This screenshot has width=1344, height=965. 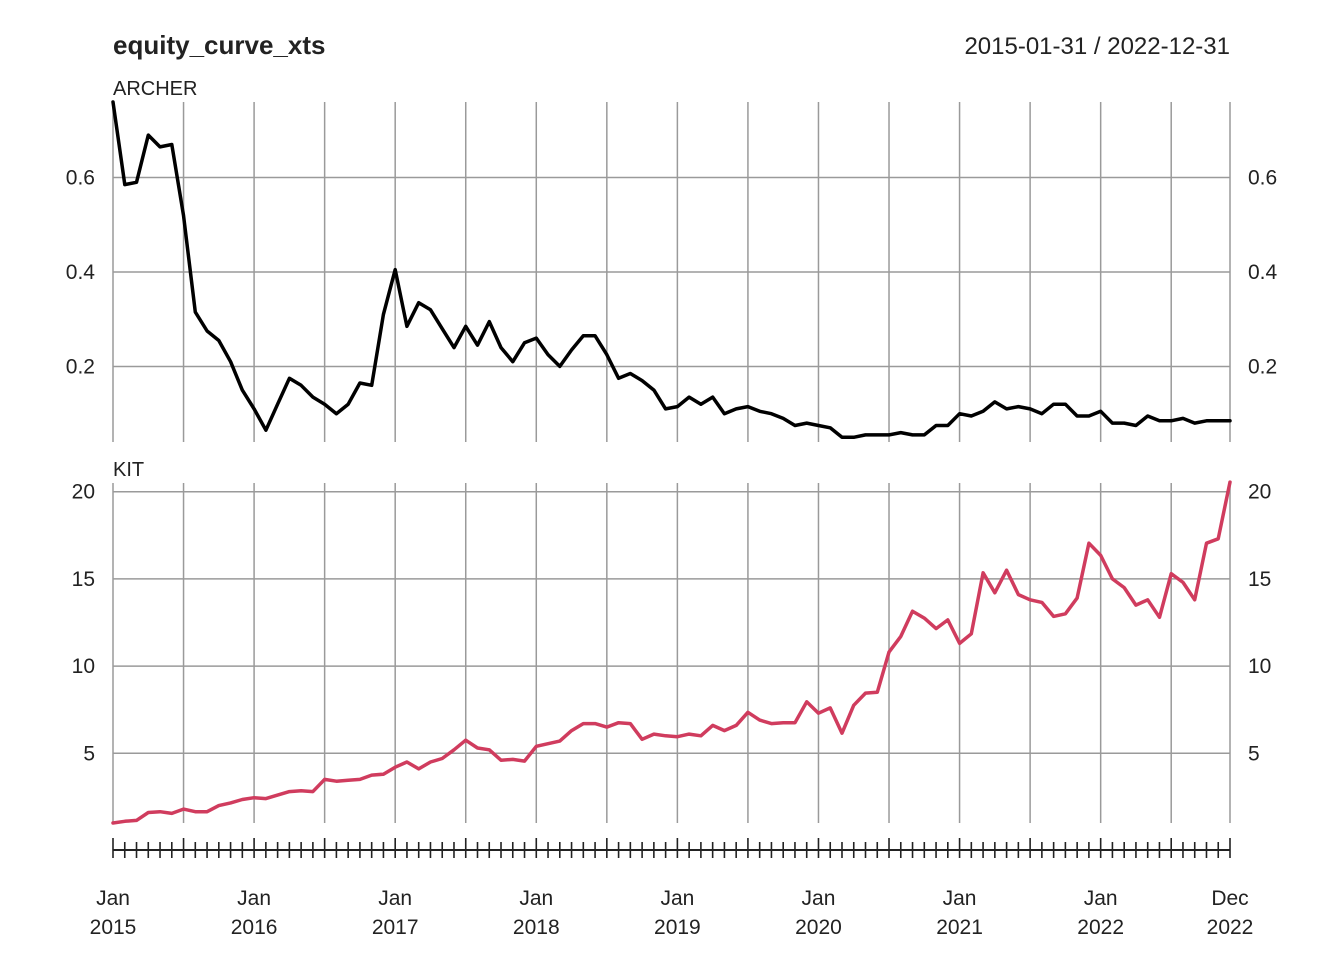 I want to click on x-tick-label-year: 2020, so click(x=818, y=927).